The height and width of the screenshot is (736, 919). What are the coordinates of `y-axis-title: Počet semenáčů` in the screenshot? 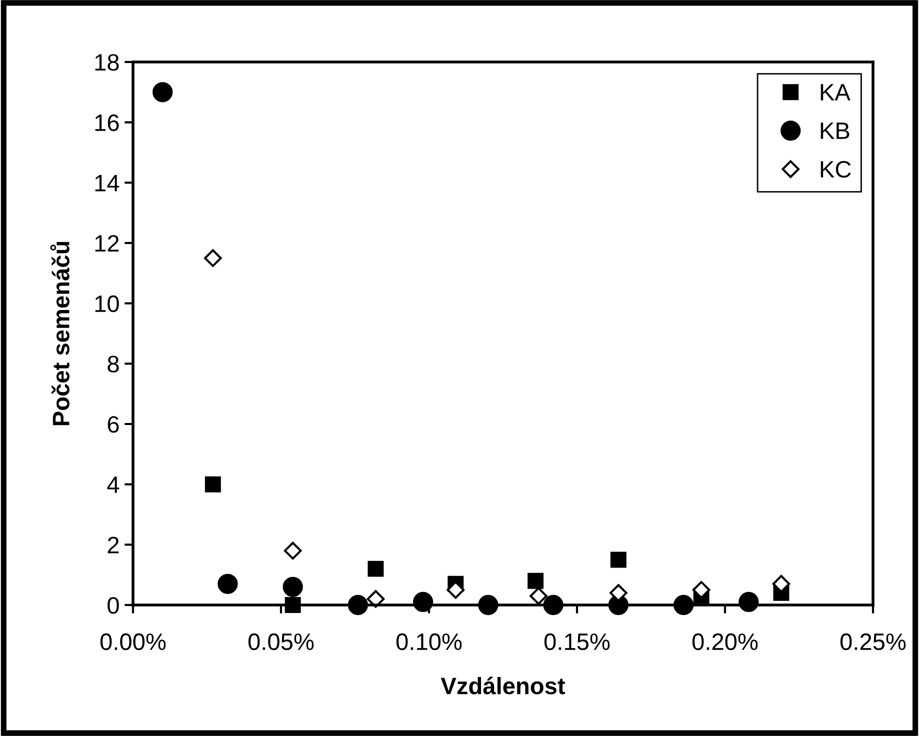 It's located at (60, 334).